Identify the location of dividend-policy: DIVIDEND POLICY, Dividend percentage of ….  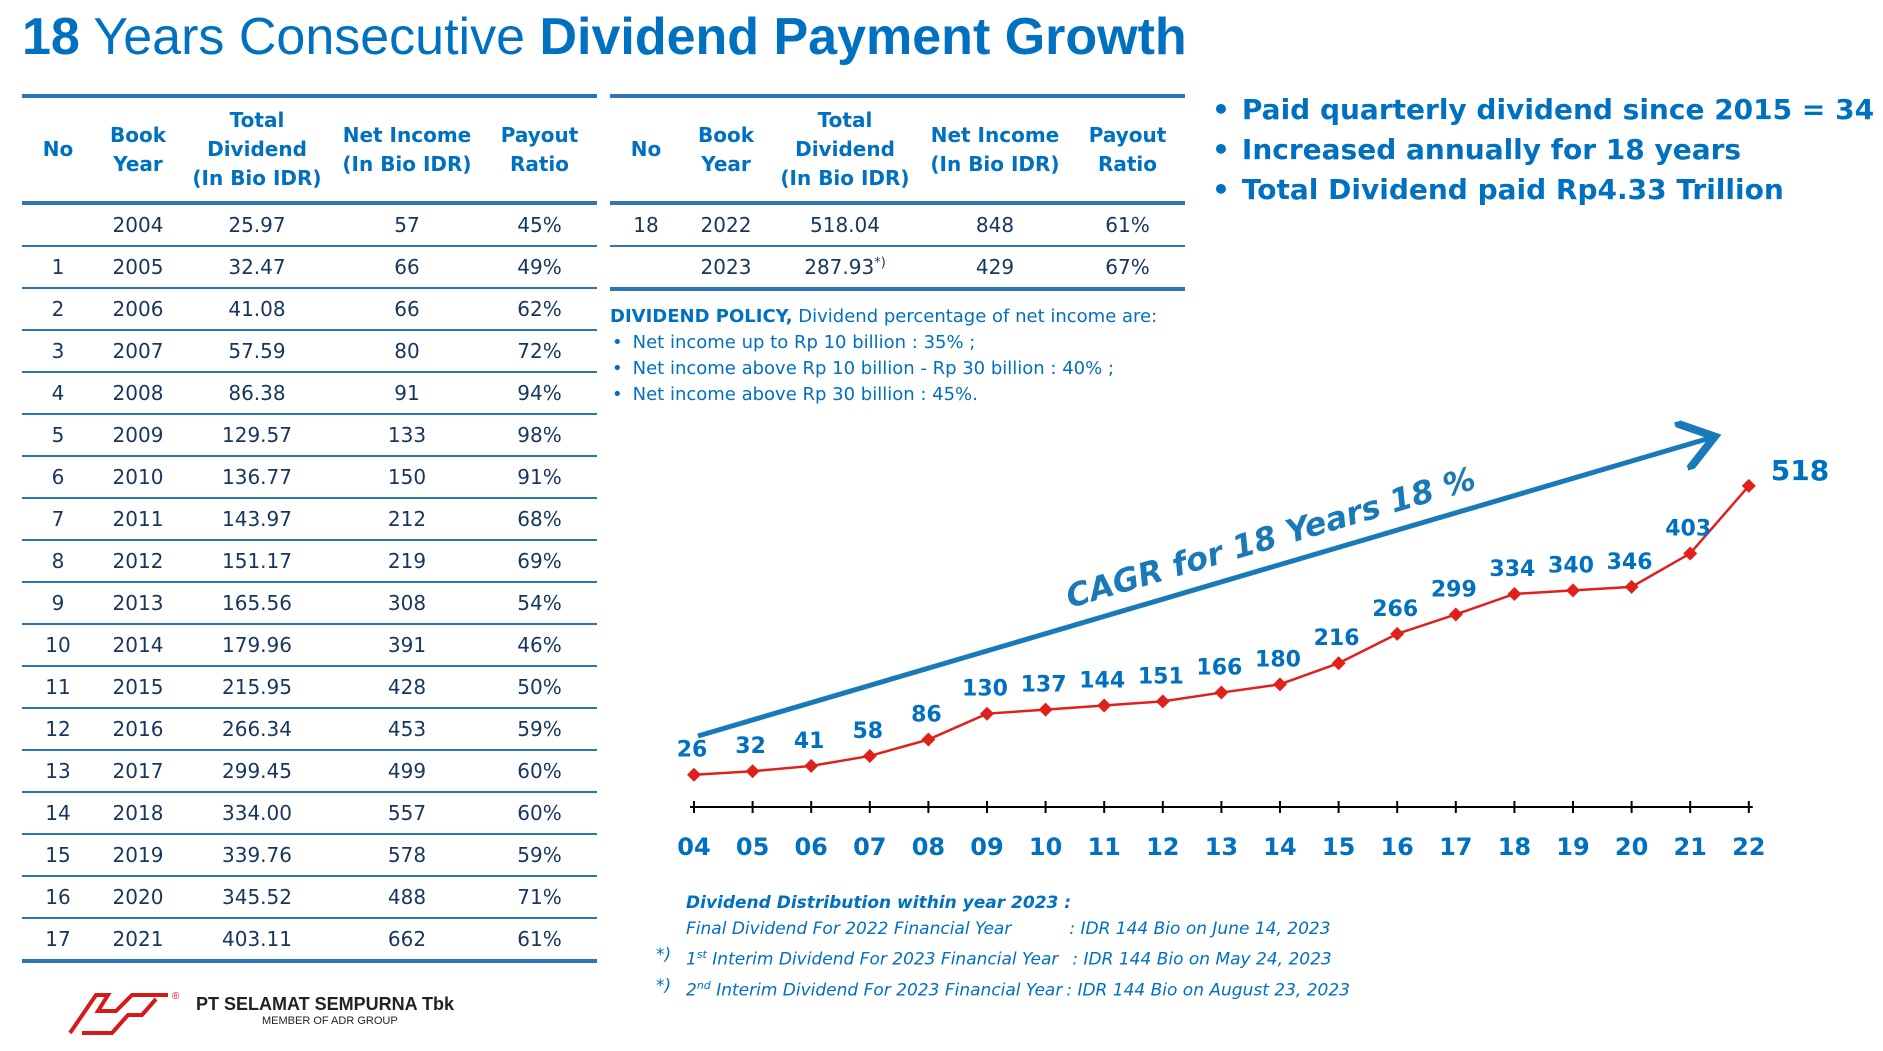
(883, 356).